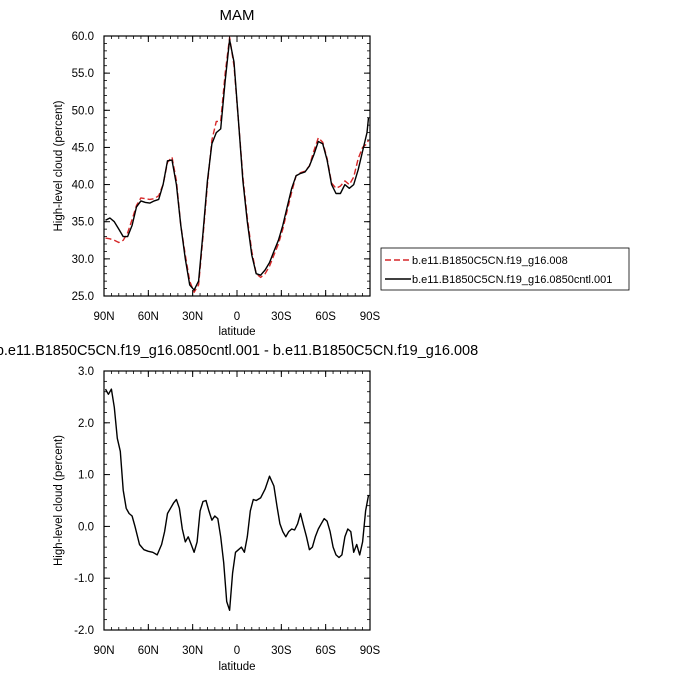 This screenshot has width=677, height=680. What do you see at coordinates (325, 651) in the screenshot?
I see `chart1-x-tick-label: 60S` at bounding box center [325, 651].